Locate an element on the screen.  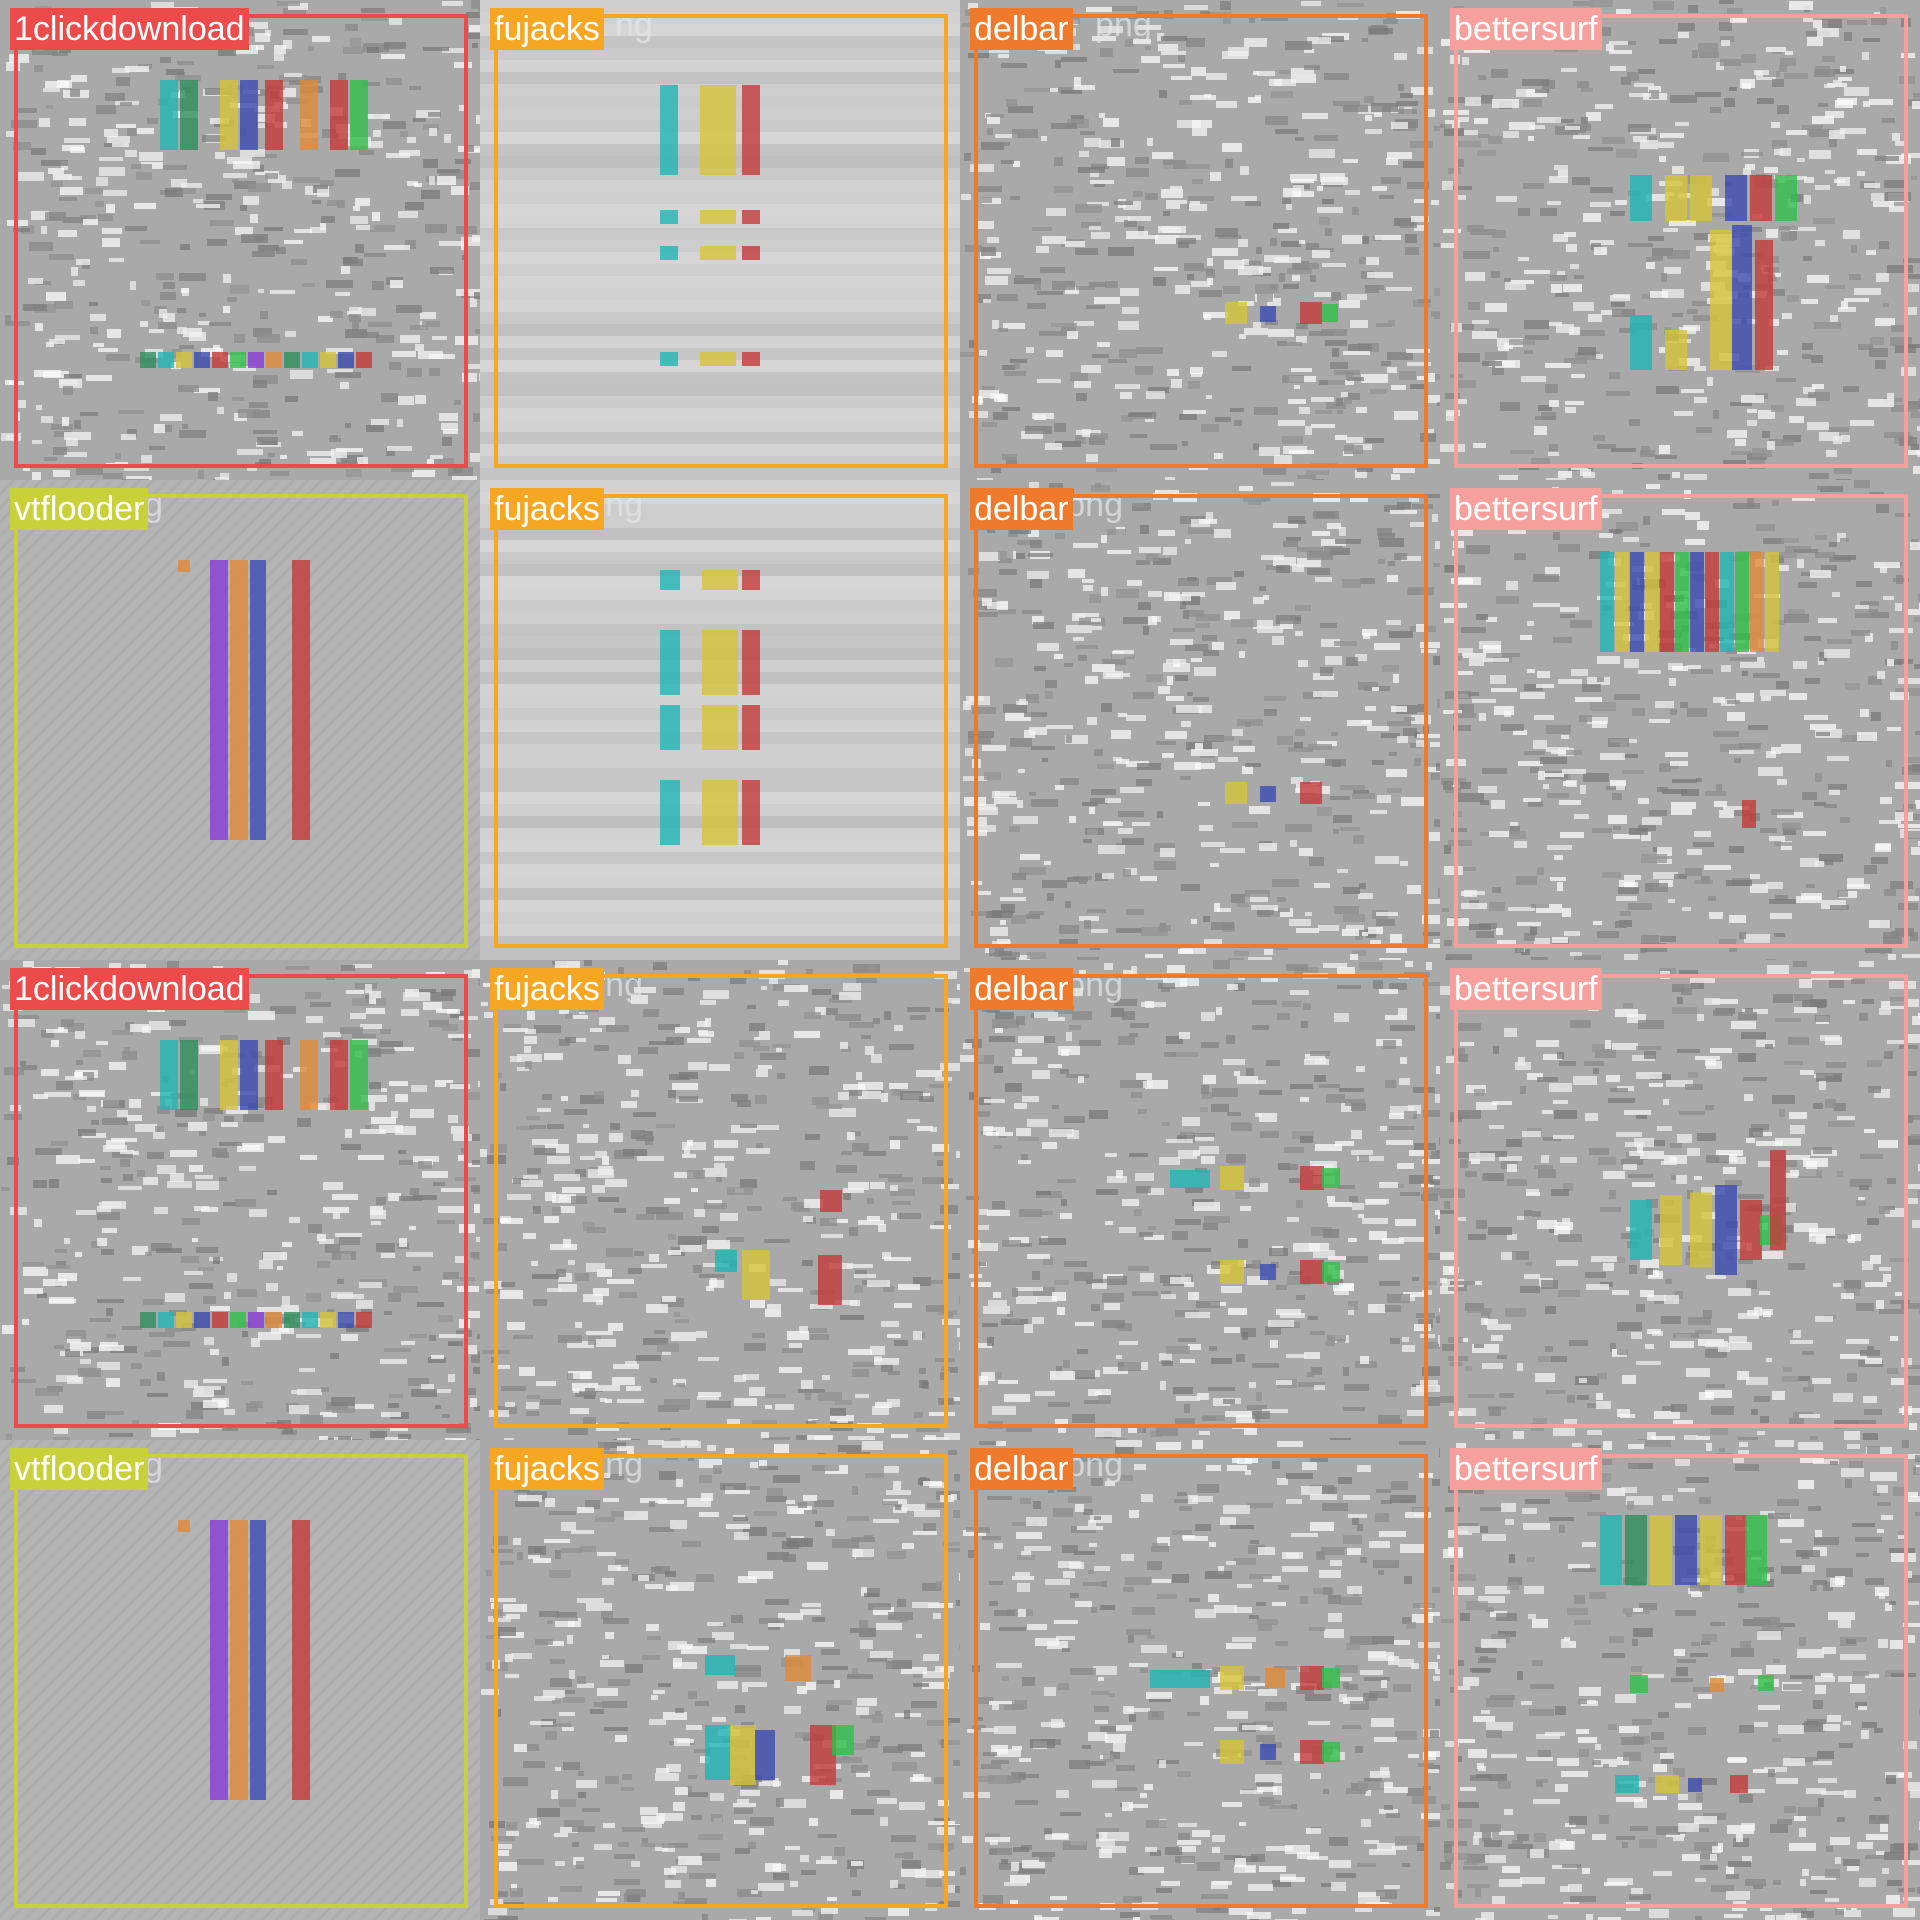
grid-tile: 1 (9).png1clickdownload is located at coordinates (240, 1200).